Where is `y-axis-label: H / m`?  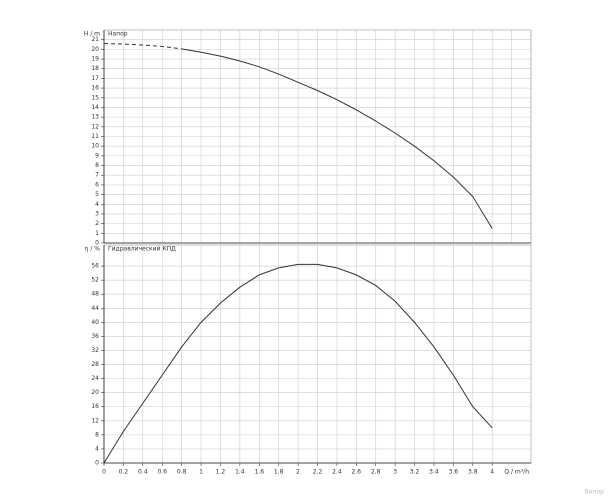
y-axis-label: H / m is located at coordinates (92, 34).